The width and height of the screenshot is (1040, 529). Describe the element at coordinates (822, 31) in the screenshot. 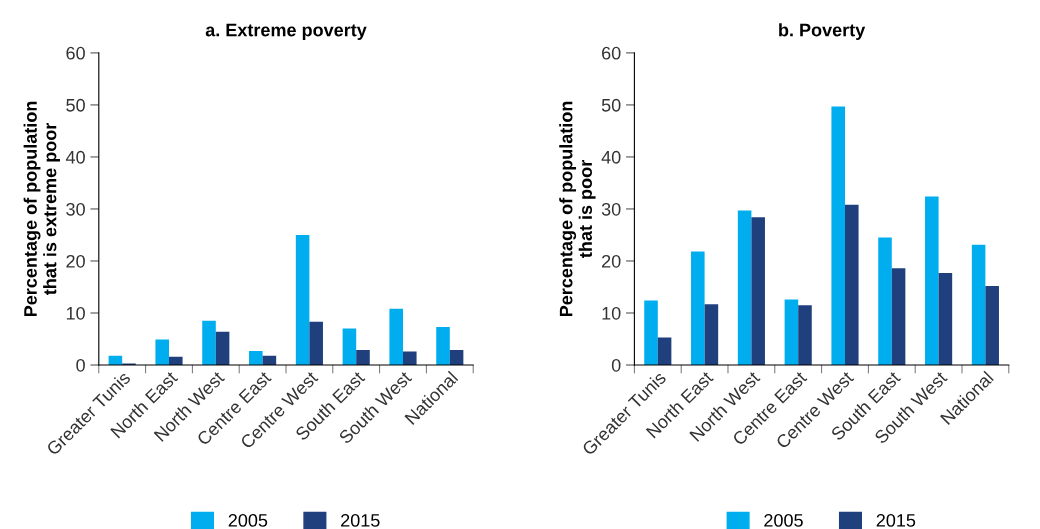

I see `chart-title: b. Poverty` at that location.